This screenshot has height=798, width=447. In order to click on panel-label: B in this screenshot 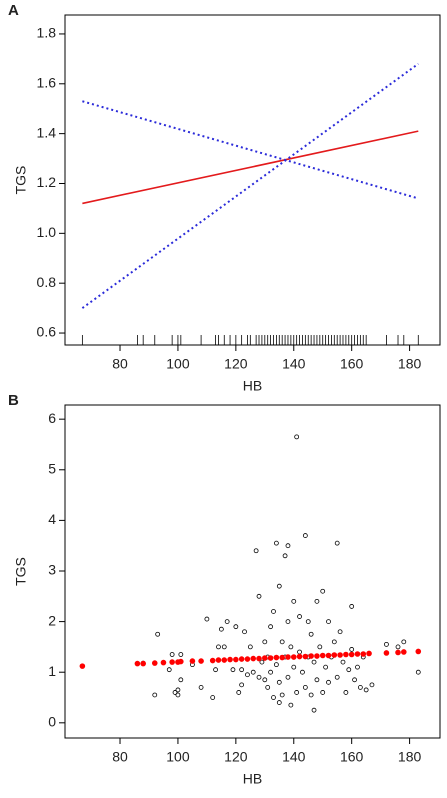, I will do `click(13, 400)`.